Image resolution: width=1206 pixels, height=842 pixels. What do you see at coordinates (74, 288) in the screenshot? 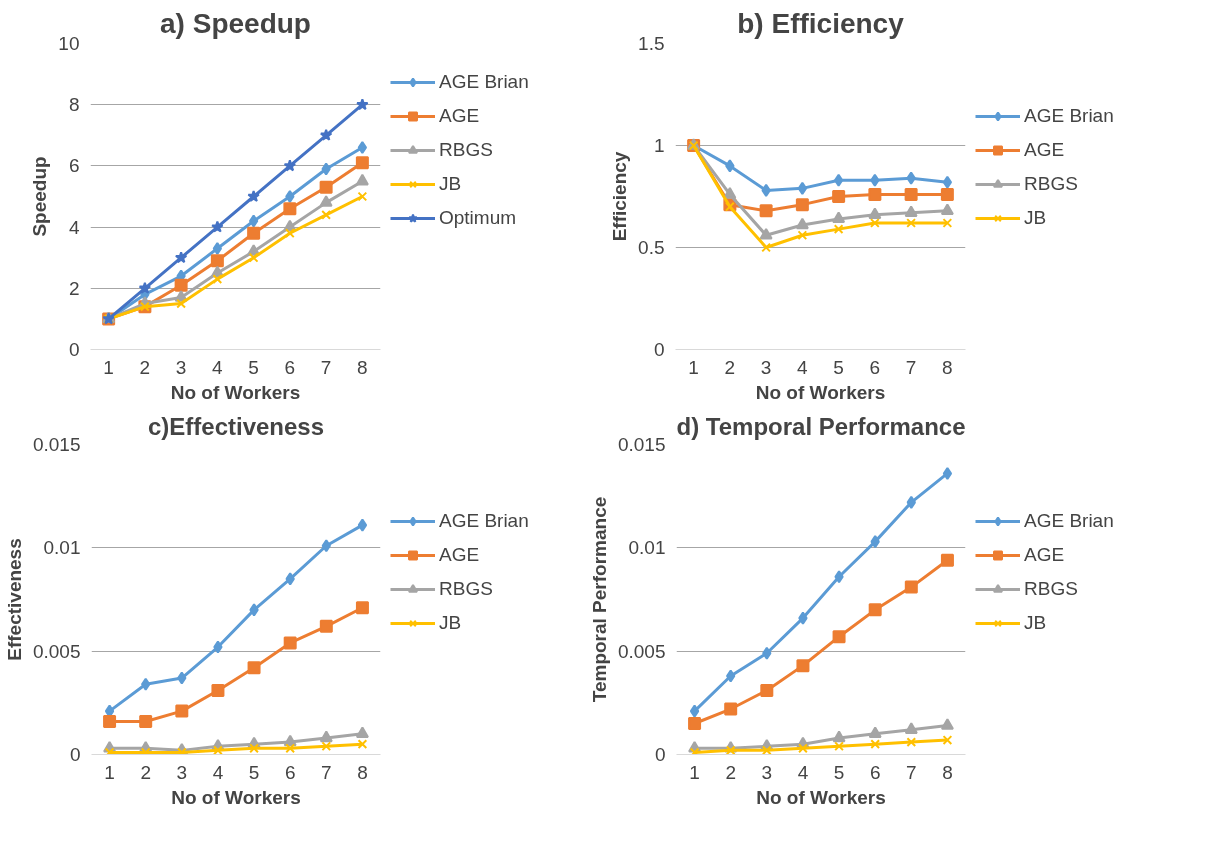
I see `y-tick-label: 2` at bounding box center [74, 288].